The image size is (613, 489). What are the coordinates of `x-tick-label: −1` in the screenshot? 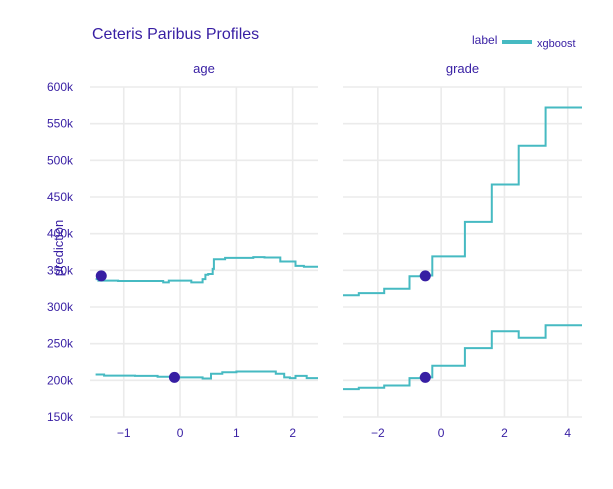 It's located at (124, 433).